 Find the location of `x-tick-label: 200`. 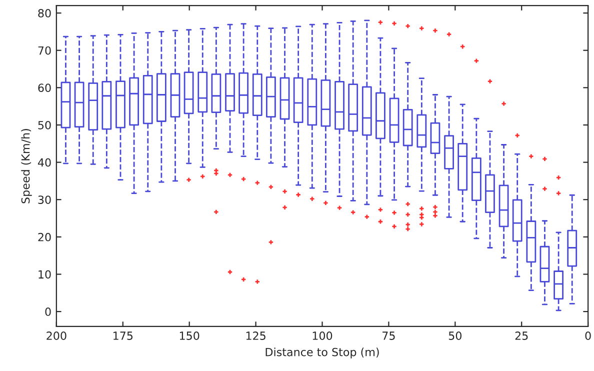

x-tick-label: 200 is located at coordinates (56, 336).